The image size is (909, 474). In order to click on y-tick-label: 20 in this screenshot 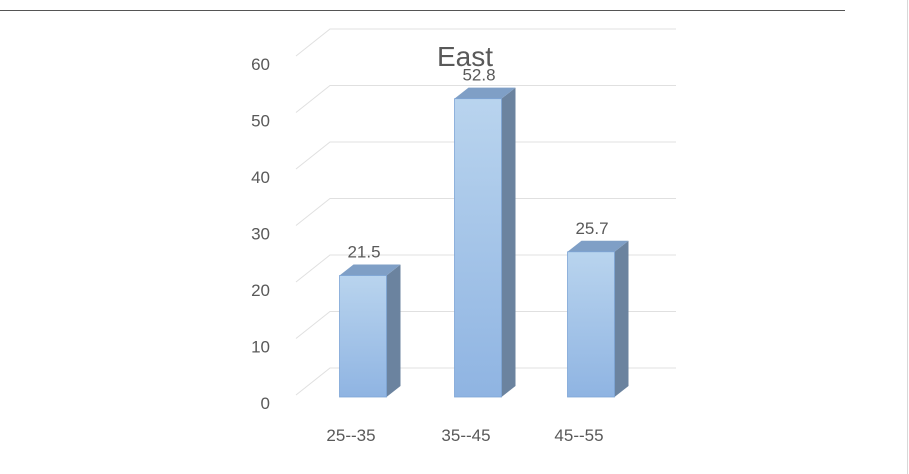, I will do `click(260, 290)`.